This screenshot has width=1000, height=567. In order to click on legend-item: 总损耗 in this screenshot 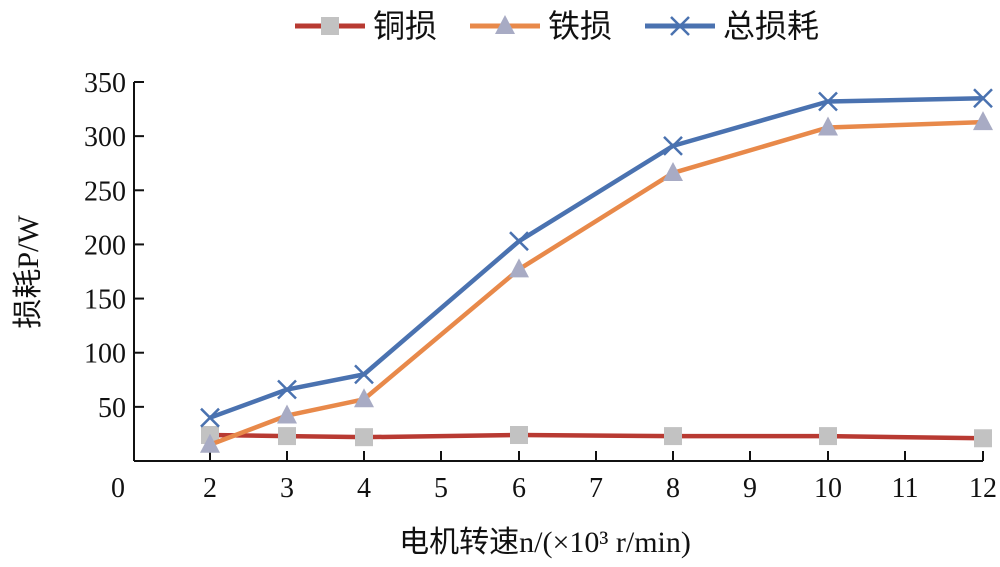, I will do `click(732, 26)`.